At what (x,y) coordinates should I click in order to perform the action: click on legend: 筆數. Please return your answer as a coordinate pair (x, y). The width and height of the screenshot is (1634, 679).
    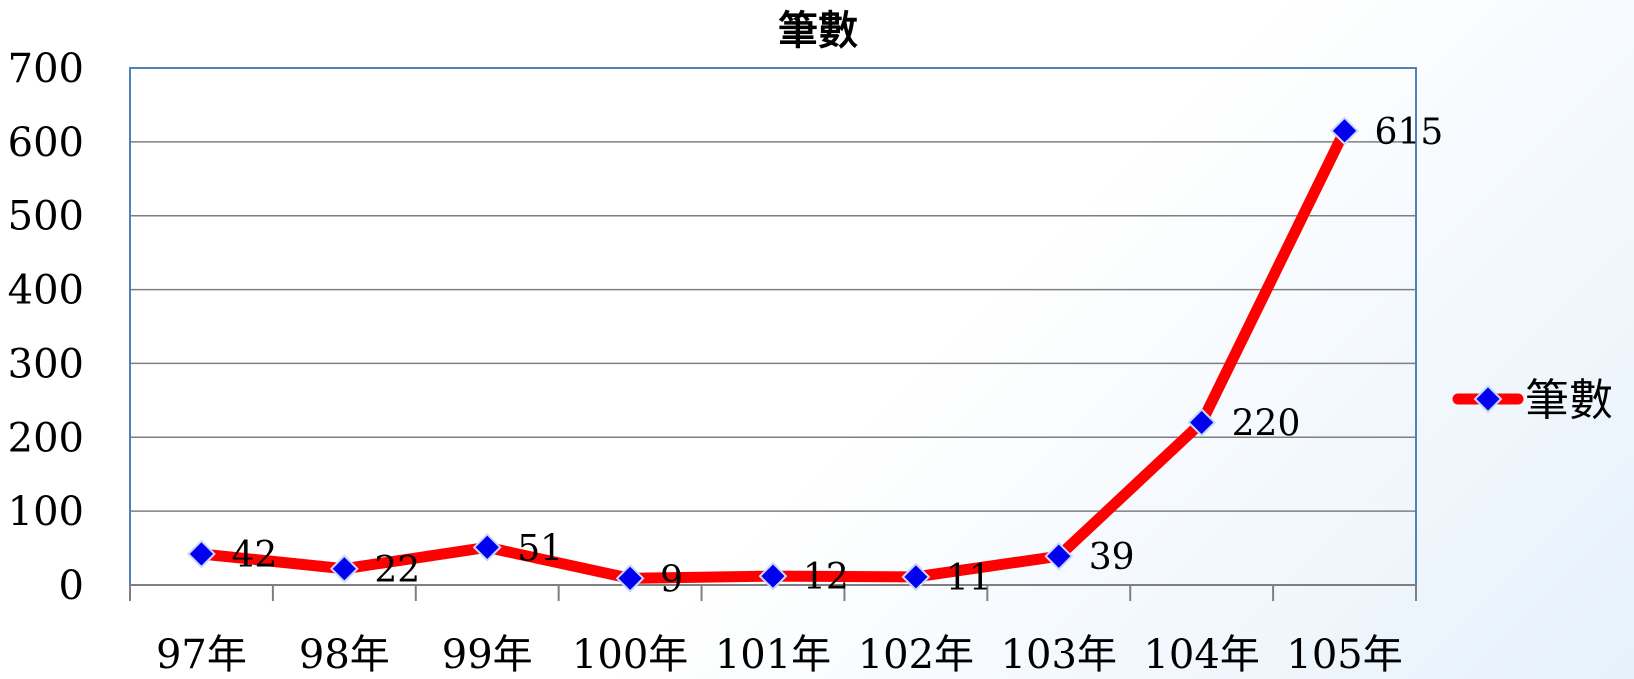
    Looking at the image, I should click on (1532, 400).